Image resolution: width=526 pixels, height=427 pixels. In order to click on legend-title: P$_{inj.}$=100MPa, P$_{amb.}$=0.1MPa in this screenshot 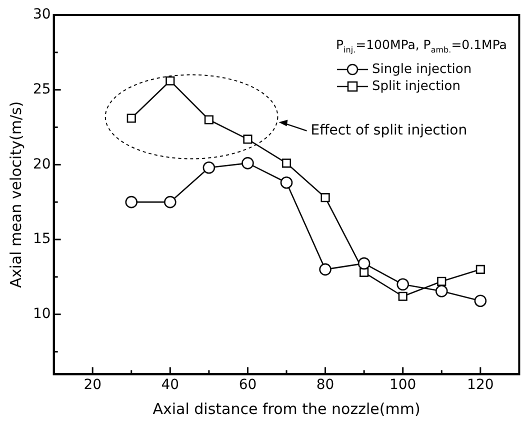, I will do `click(421, 46)`.